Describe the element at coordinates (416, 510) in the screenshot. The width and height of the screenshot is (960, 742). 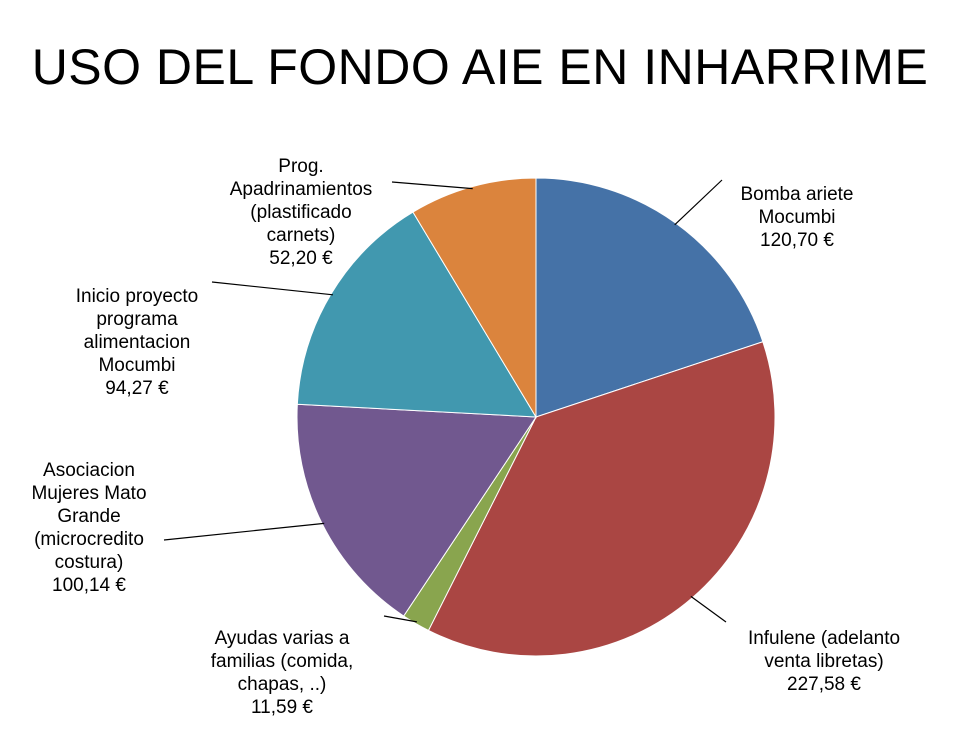
I see `slice-asociacion-mujeres` at that location.